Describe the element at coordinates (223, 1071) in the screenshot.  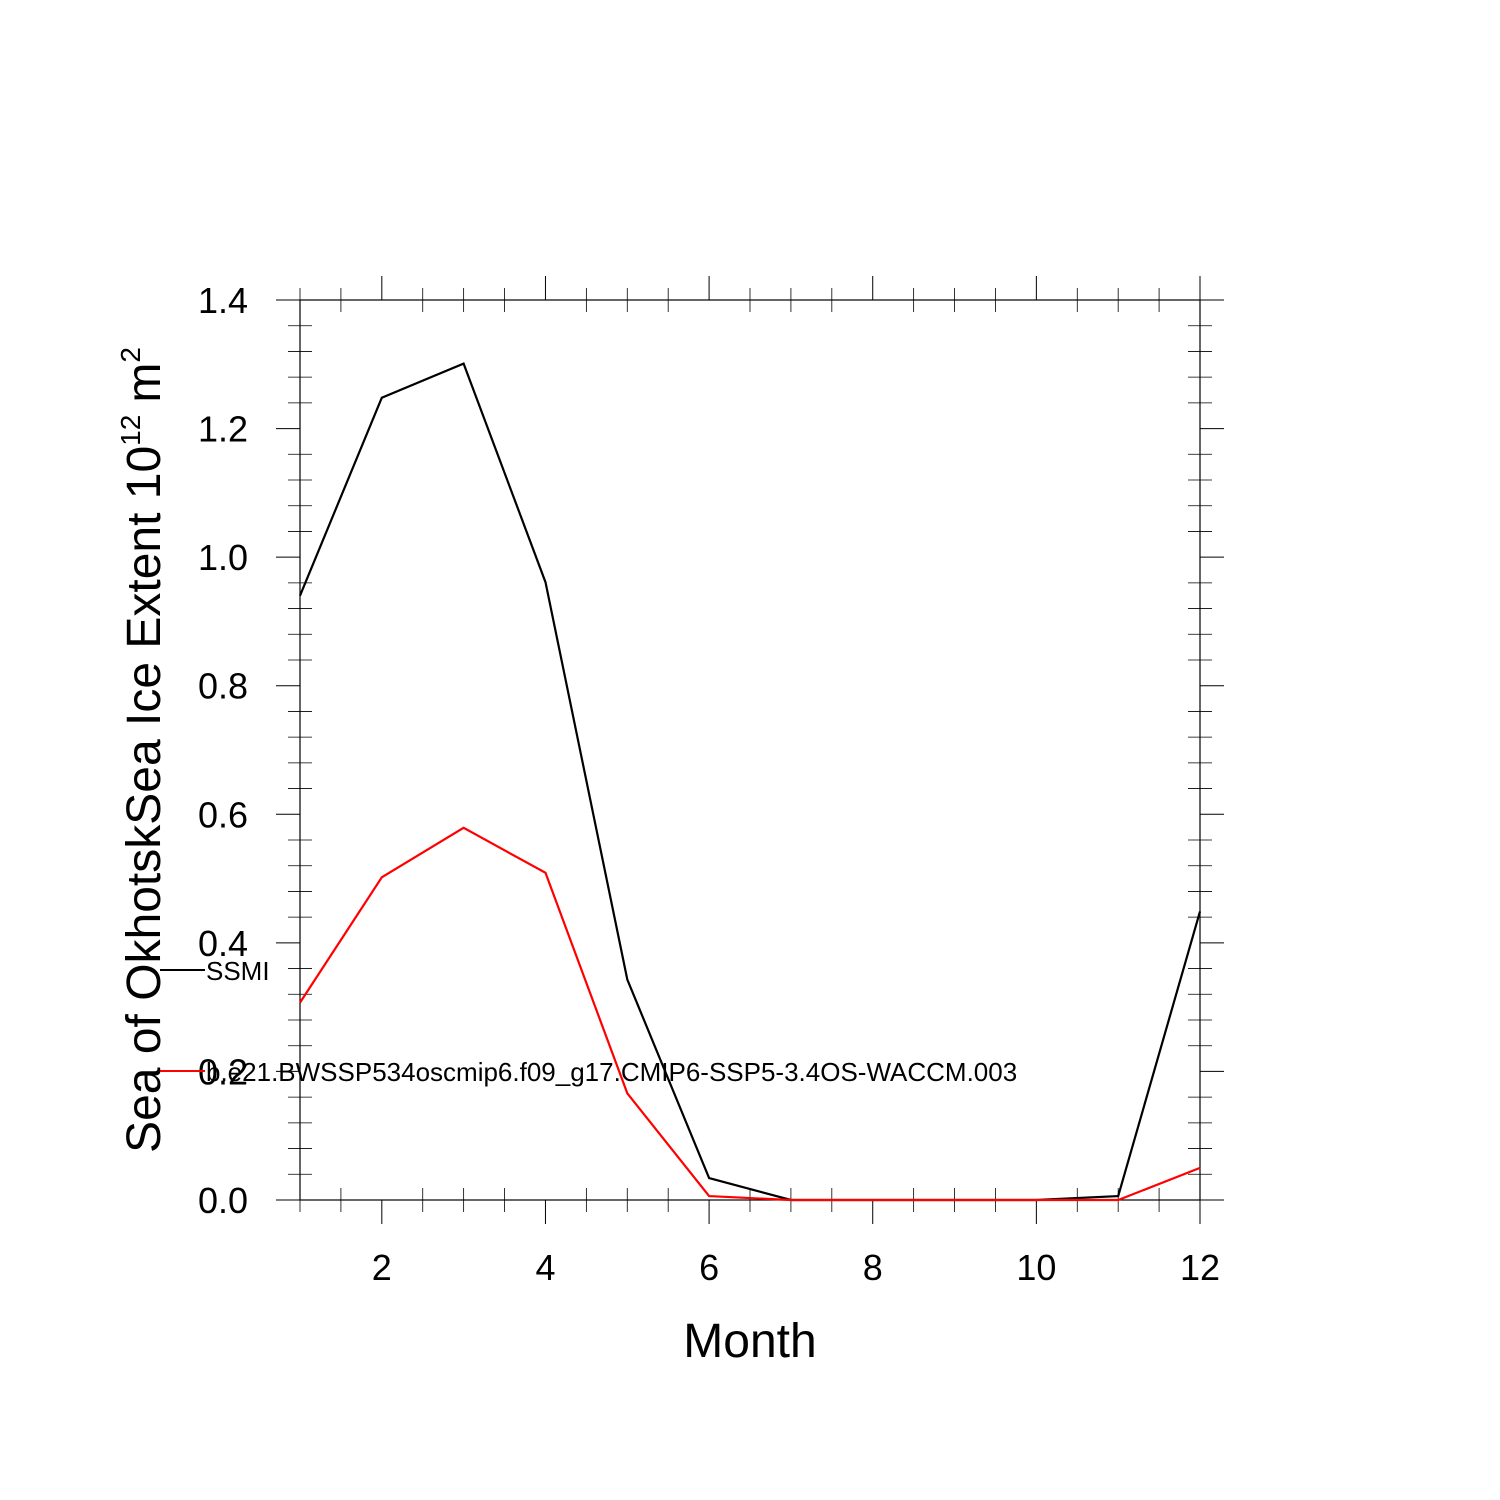
I see `y-tick-label: 0.2` at that location.